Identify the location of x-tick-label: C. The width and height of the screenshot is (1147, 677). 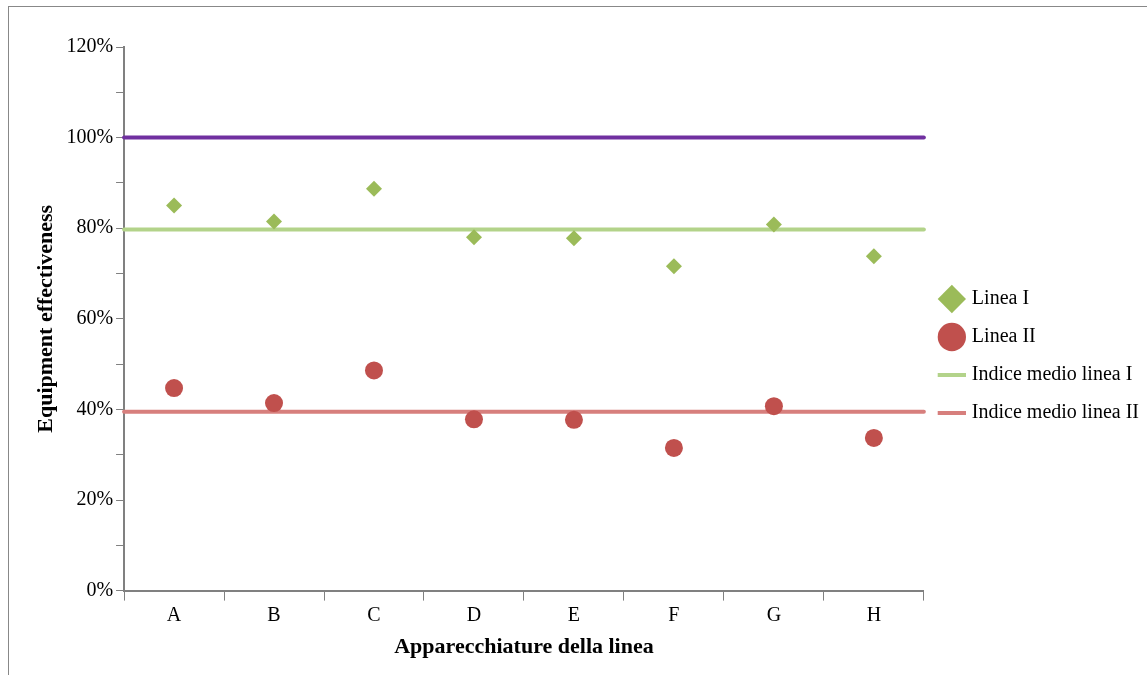
(374, 613).